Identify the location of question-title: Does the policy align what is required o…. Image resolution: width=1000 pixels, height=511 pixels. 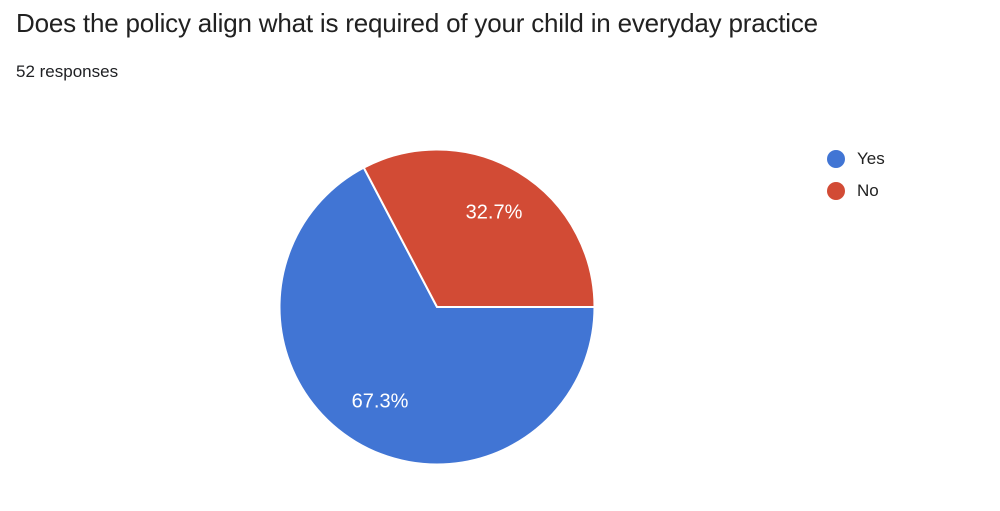
(417, 23).